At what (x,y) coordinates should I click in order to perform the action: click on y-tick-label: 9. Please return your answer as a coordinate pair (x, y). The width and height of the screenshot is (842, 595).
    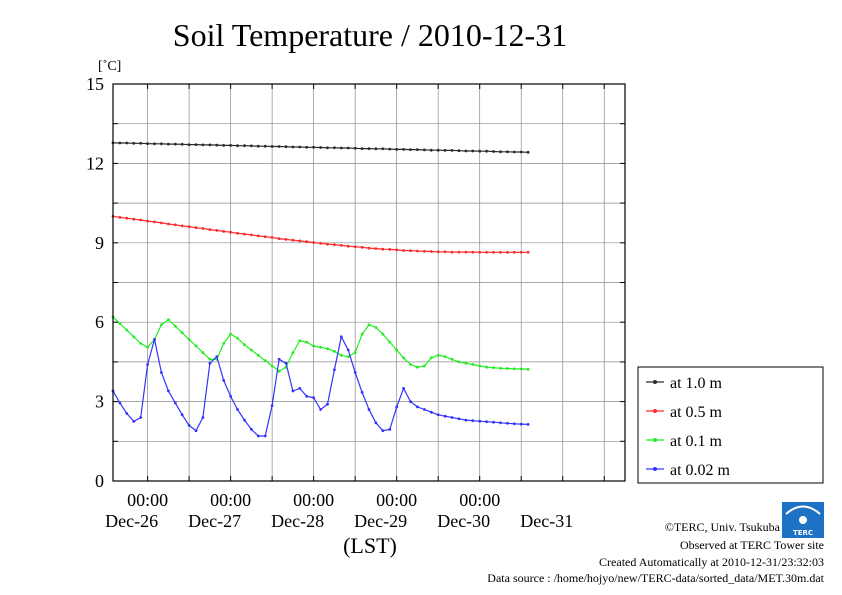
    Looking at the image, I should click on (99, 243).